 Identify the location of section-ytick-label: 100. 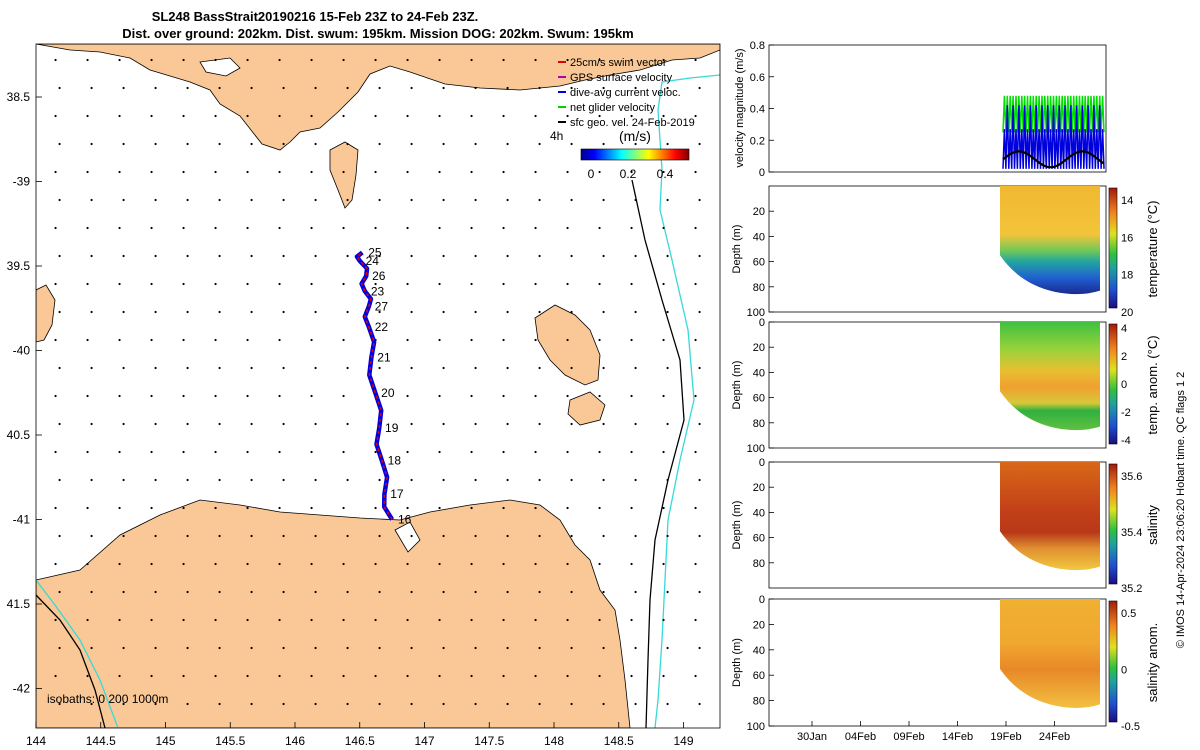
(756, 313).